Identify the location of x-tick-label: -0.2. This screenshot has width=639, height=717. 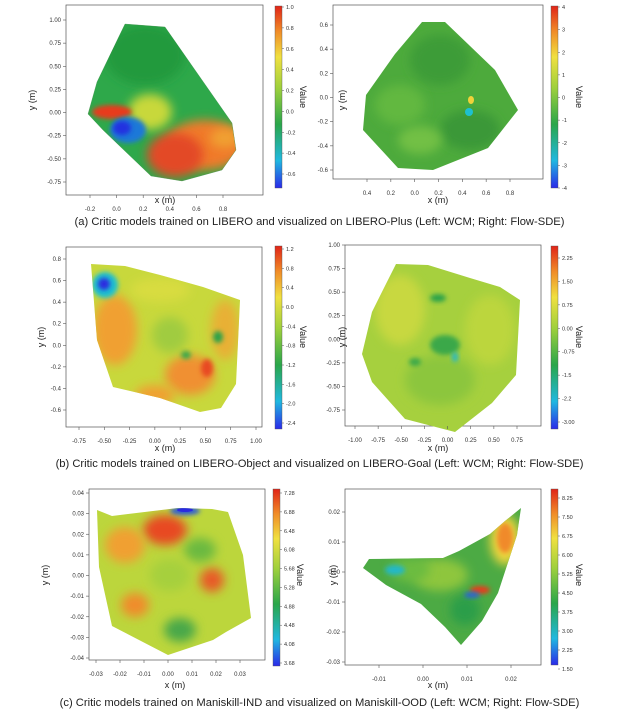
(90, 210).